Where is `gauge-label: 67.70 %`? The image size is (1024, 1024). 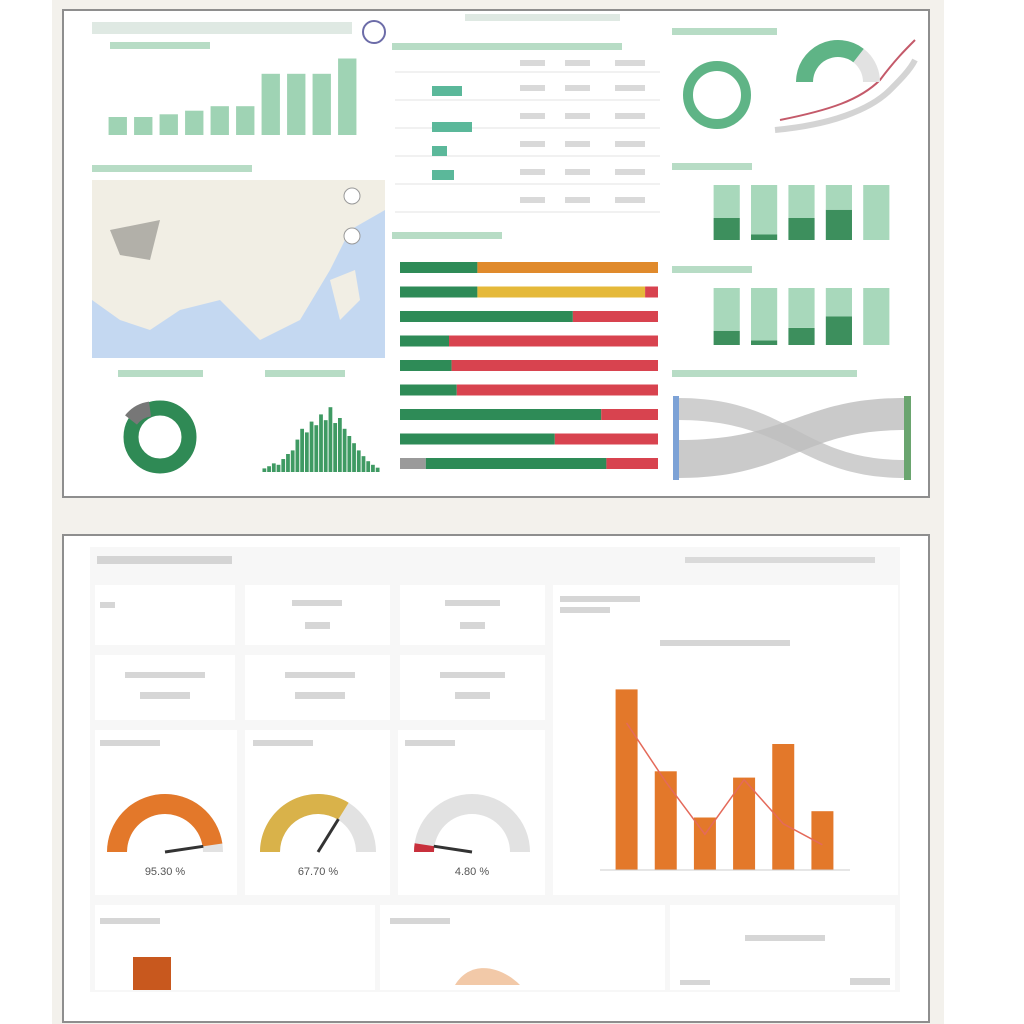 gauge-label: 67.70 % is located at coordinates (318, 872).